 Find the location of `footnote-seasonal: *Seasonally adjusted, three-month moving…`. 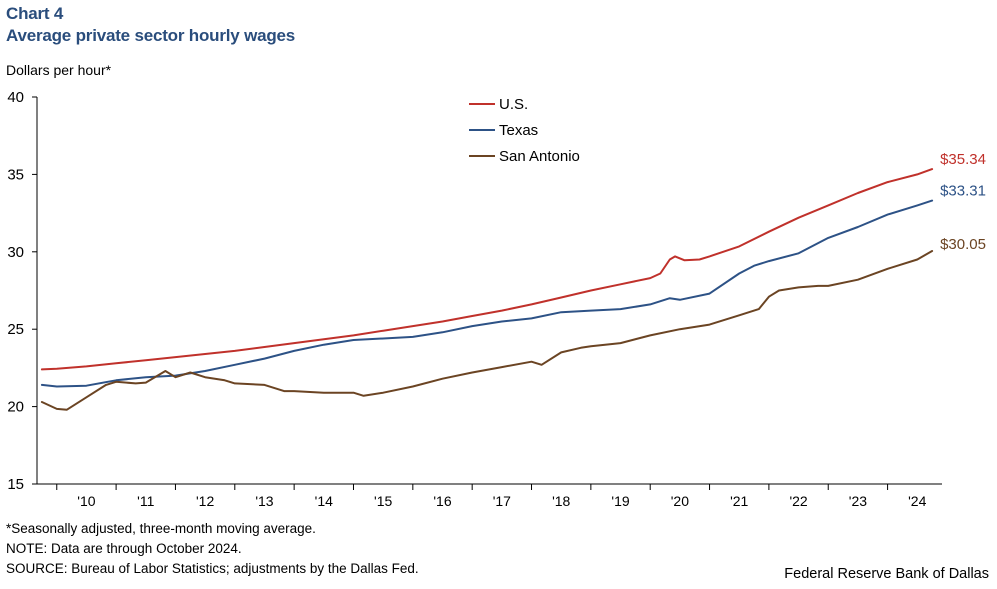

footnote-seasonal: *Seasonally adjusted, three-month moving… is located at coordinates (161, 528).